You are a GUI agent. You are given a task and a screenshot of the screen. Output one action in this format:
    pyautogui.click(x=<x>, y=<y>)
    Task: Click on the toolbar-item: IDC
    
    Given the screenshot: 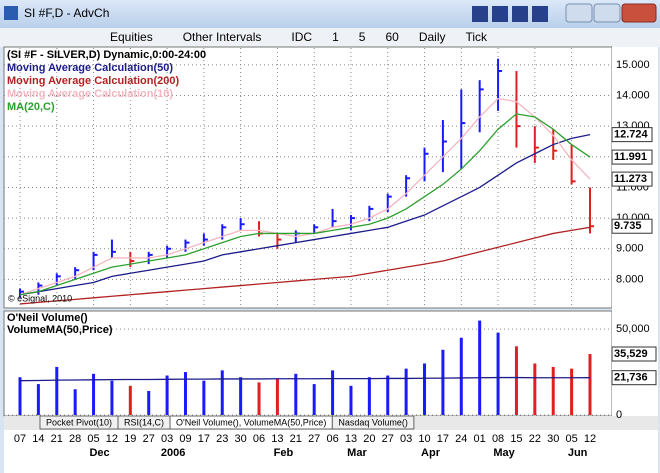 What is the action you would take?
    pyautogui.click(x=301, y=37)
    